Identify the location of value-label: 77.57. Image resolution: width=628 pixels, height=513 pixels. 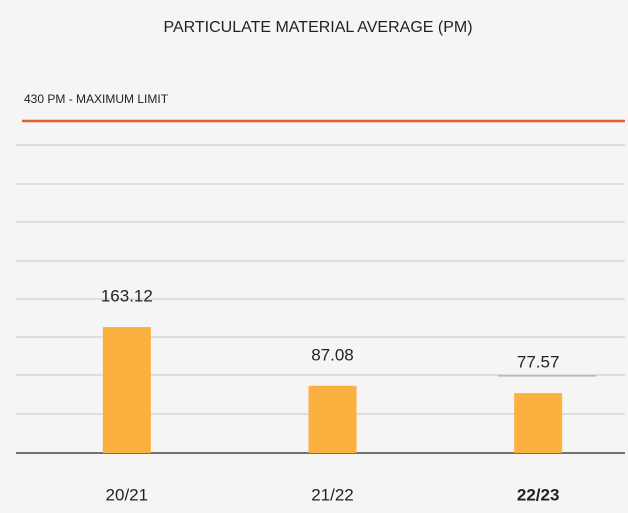
(538, 362).